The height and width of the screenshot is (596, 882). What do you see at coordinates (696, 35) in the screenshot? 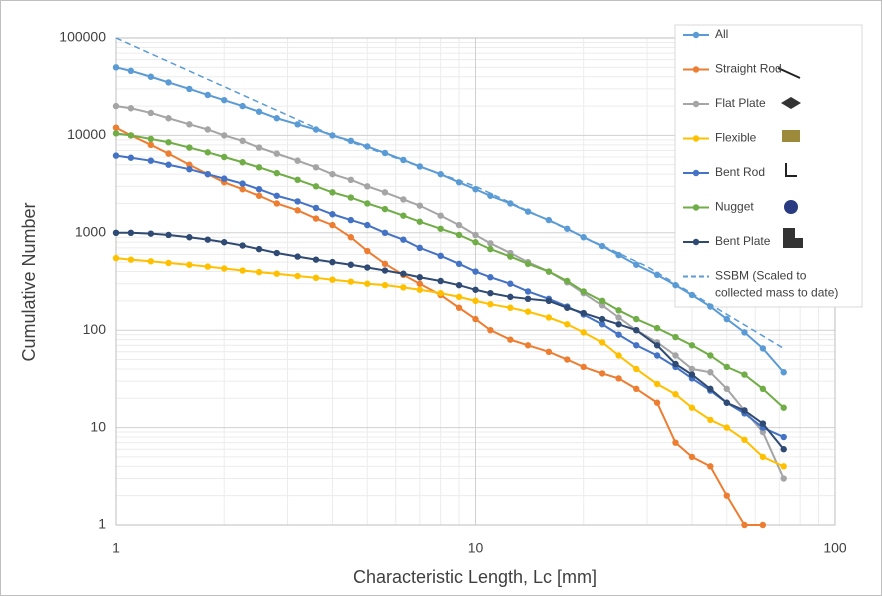
I see `legend-swatch-dot` at bounding box center [696, 35].